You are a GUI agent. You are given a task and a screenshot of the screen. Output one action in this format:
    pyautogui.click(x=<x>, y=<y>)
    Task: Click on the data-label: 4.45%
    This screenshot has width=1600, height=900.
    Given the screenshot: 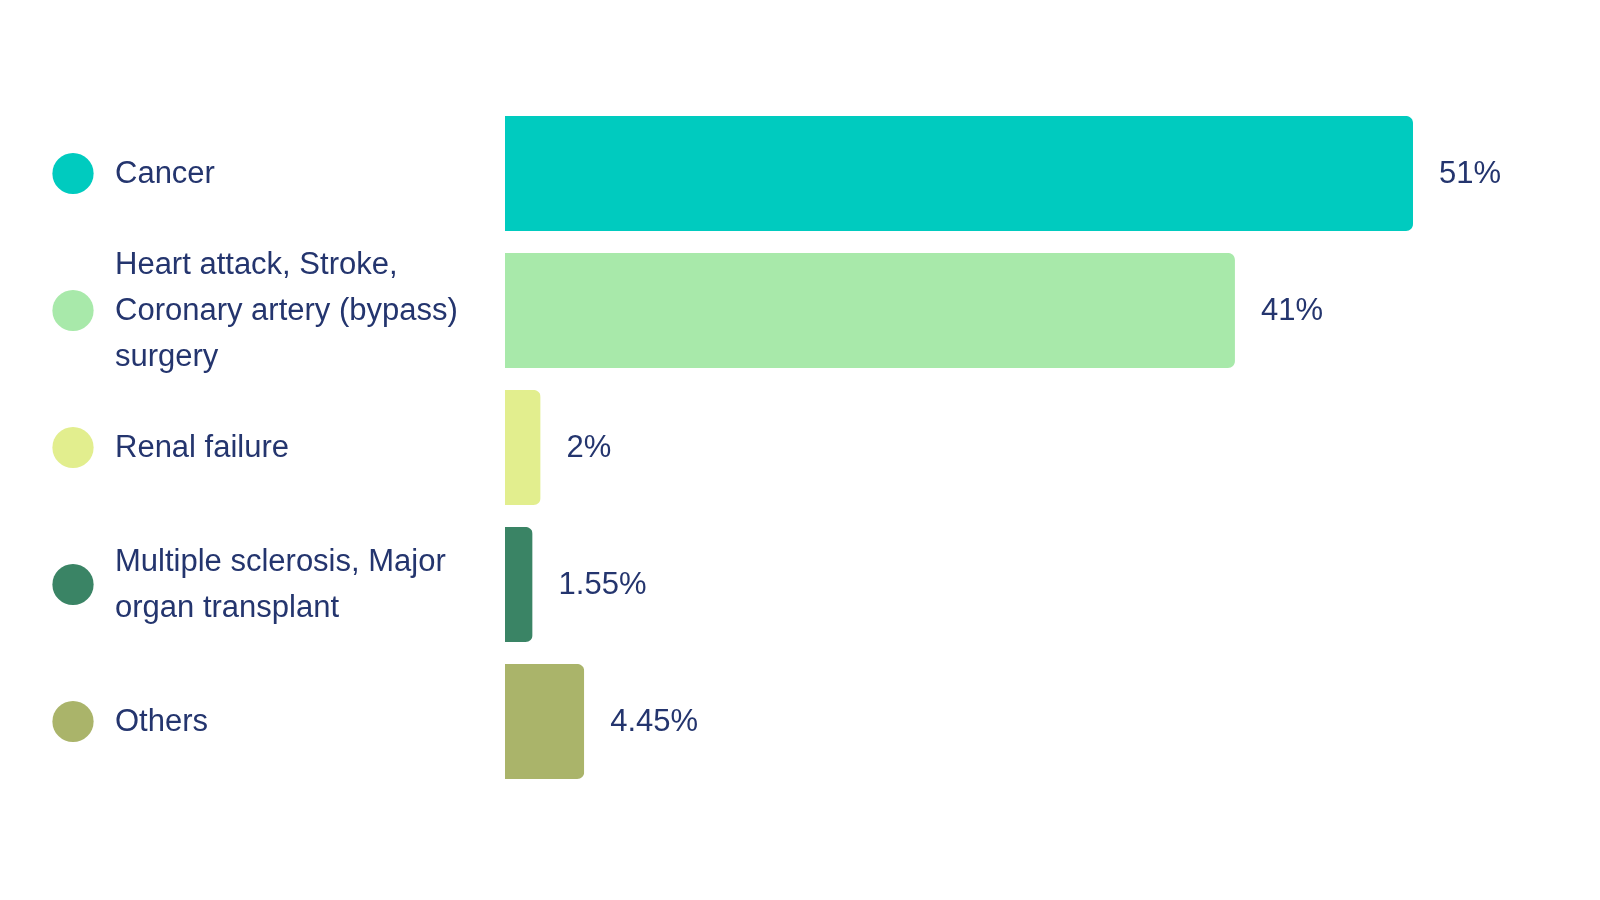 What is the action you would take?
    pyautogui.click(x=654, y=720)
    